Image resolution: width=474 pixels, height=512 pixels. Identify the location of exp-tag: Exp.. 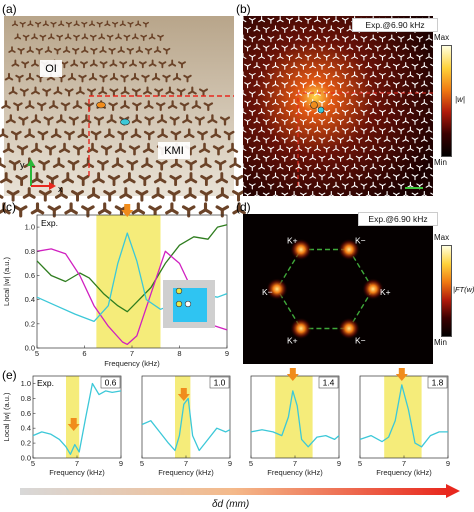
(49, 223).